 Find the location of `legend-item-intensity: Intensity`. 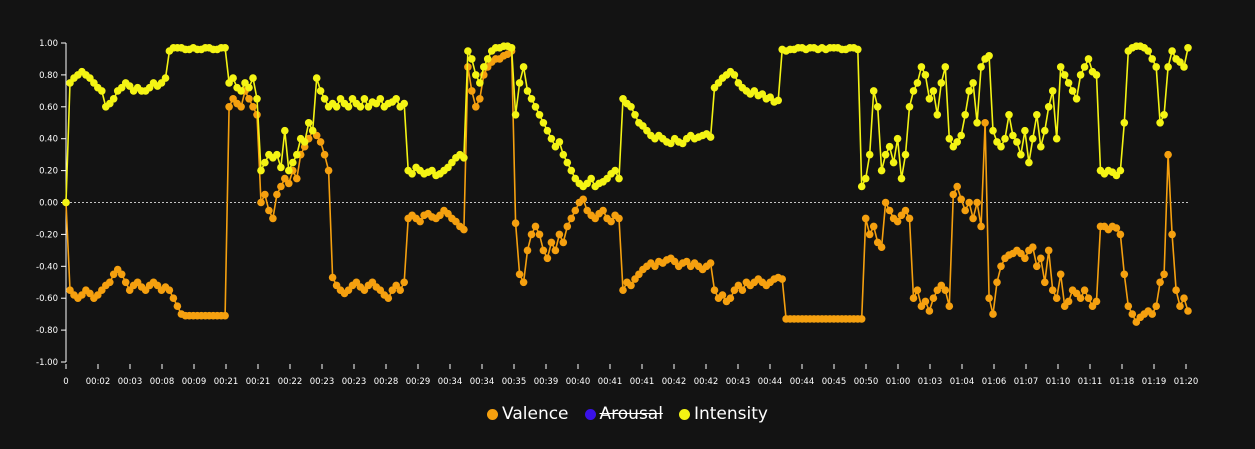

legend-item-intensity: Intensity is located at coordinates (723, 414).